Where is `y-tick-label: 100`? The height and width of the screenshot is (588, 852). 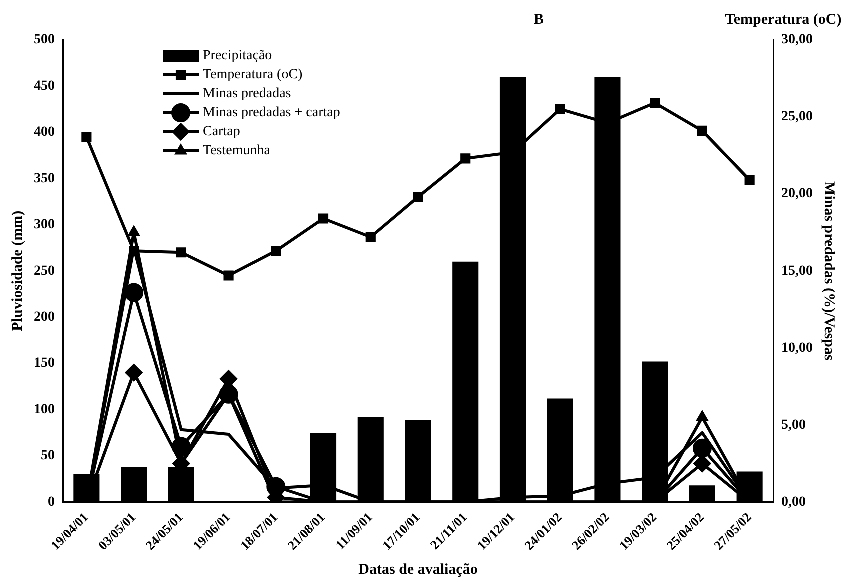
y-tick-label: 100 is located at coordinates (44, 410).